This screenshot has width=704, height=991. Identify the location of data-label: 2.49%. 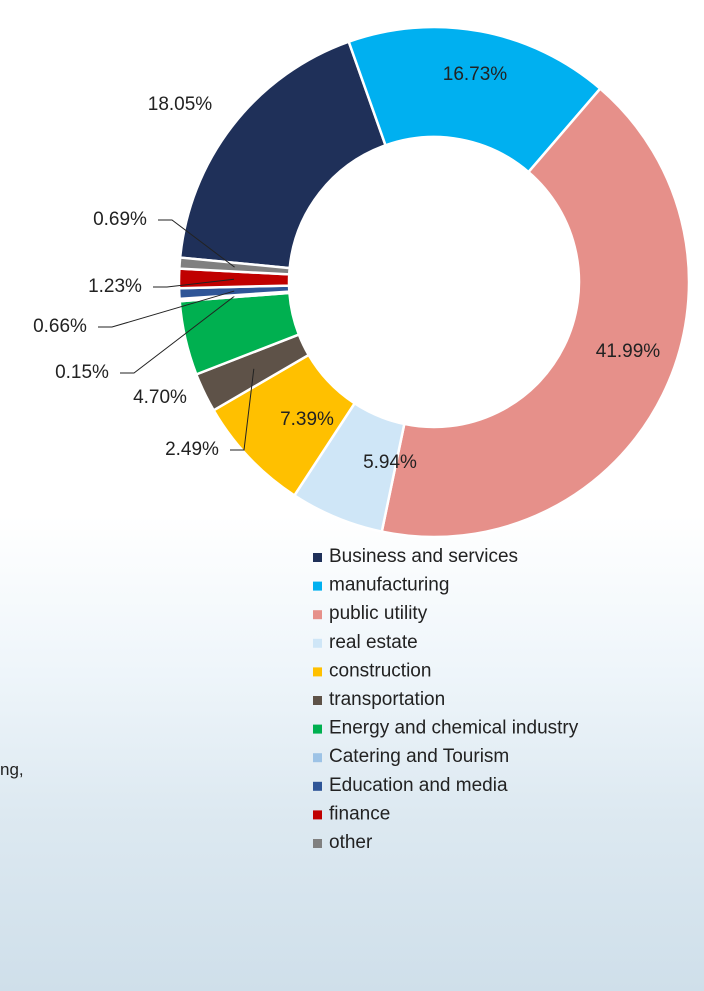
(192, 449).